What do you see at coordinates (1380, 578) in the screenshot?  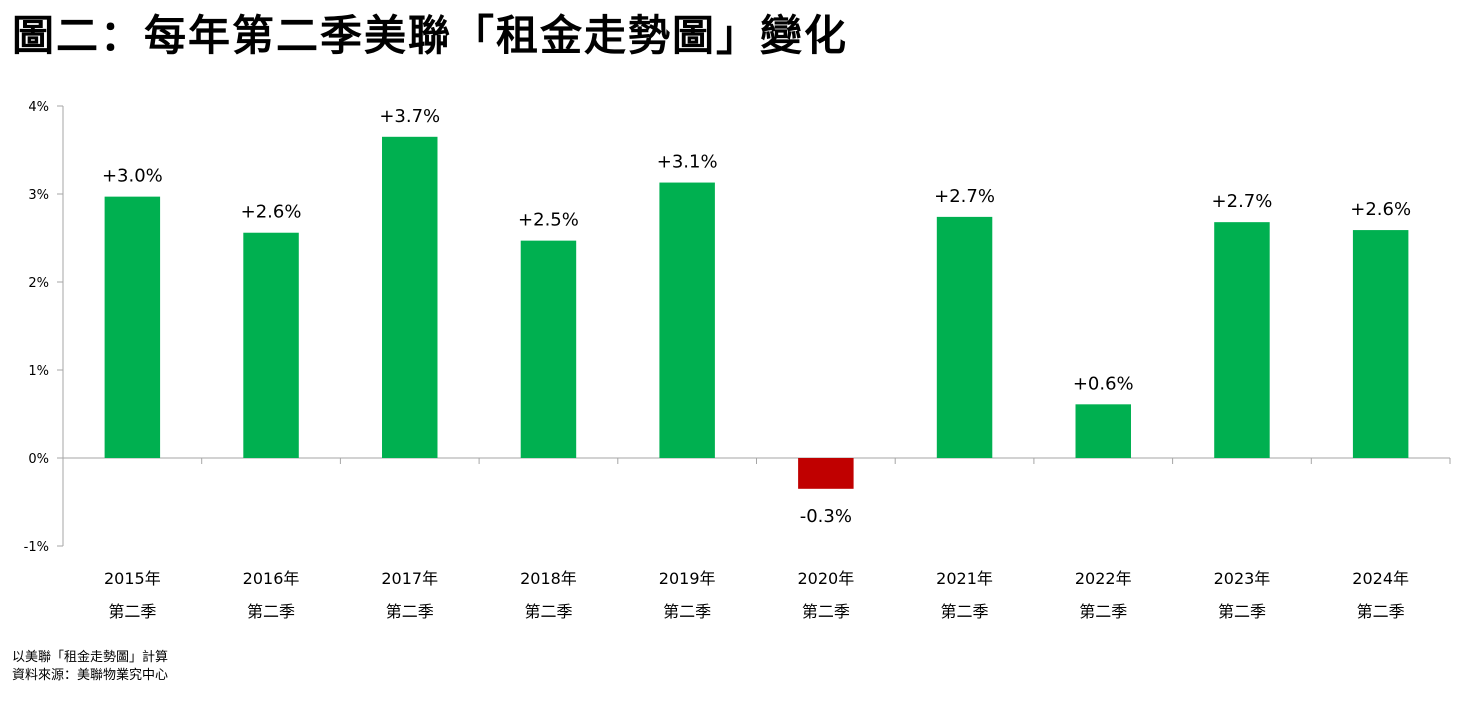 I see `x-tick-label-year: 2024年` at bounding box center [1380, 578].